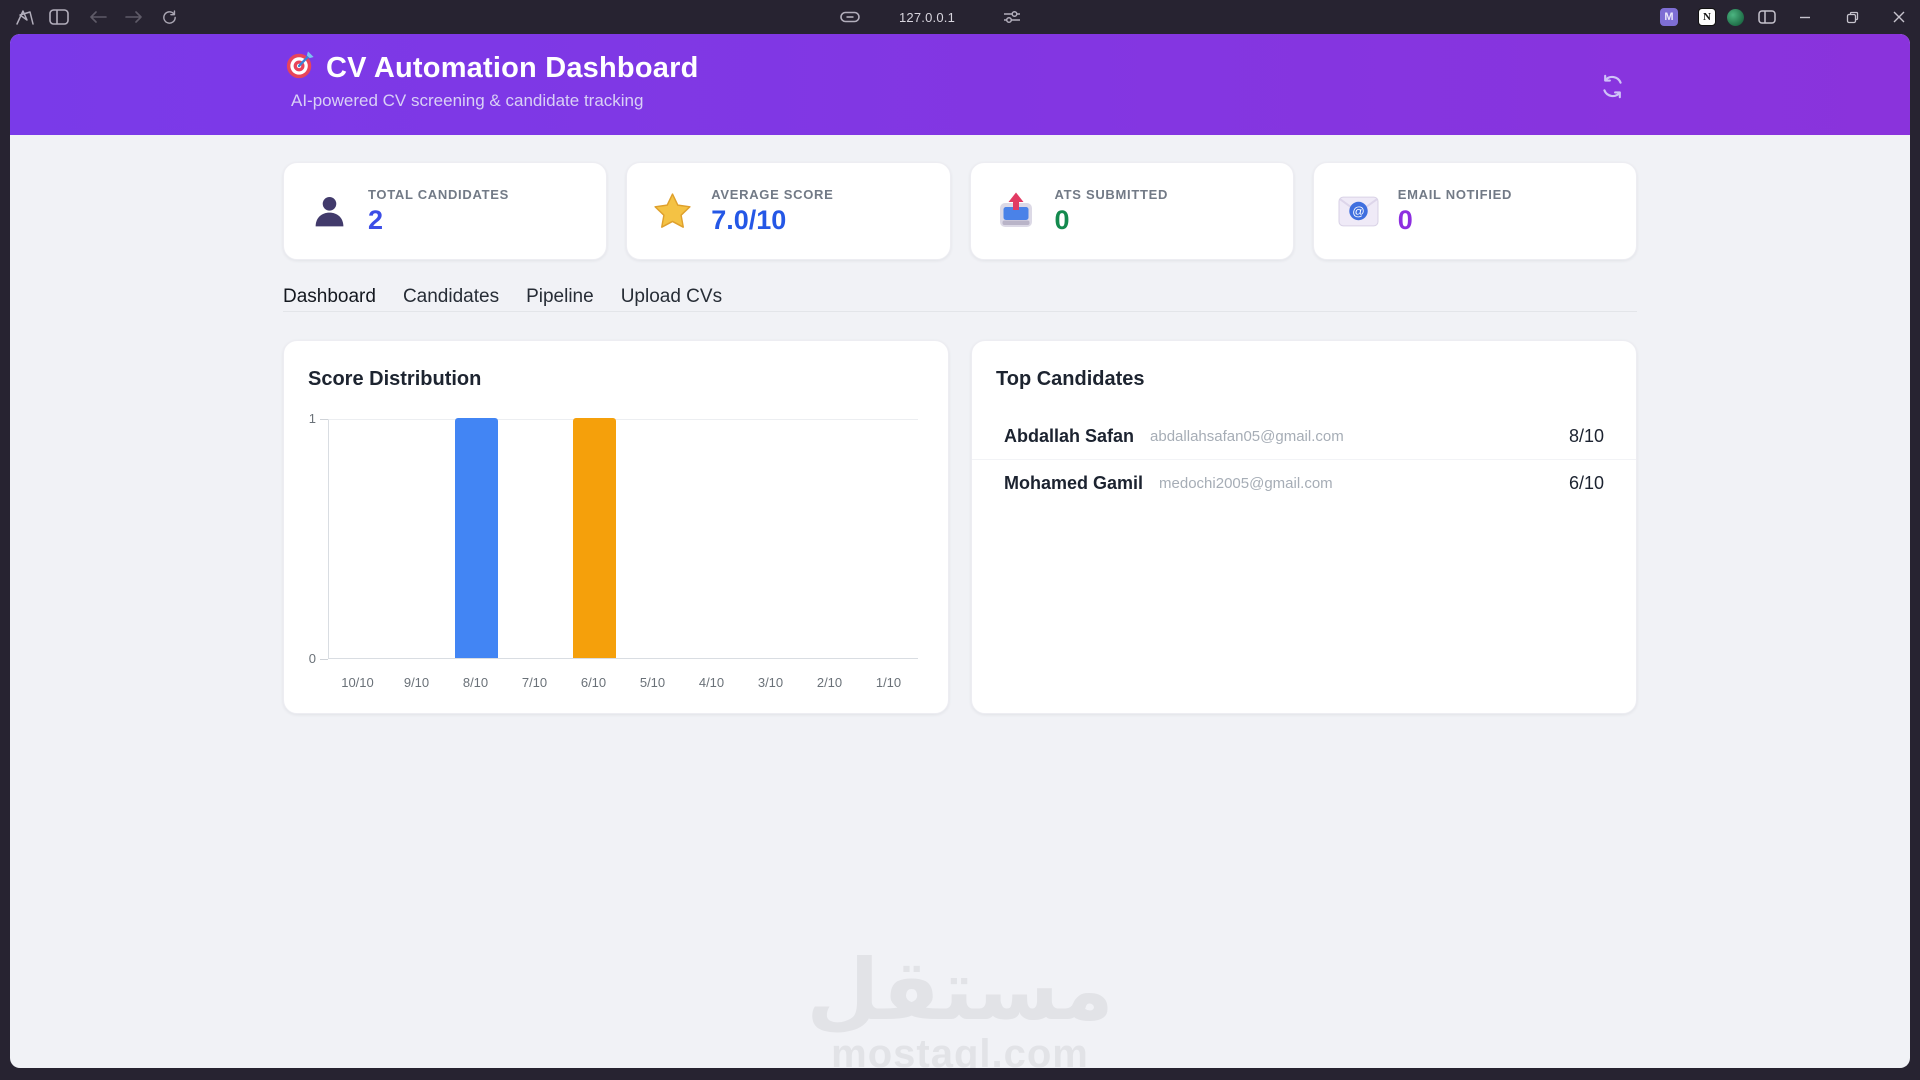 This screenshot has height=1080, width=1920. Describe the element at coordinates (512, 67) in the screenshot. I see `page-title: CV Automation Dashboard` at that location.